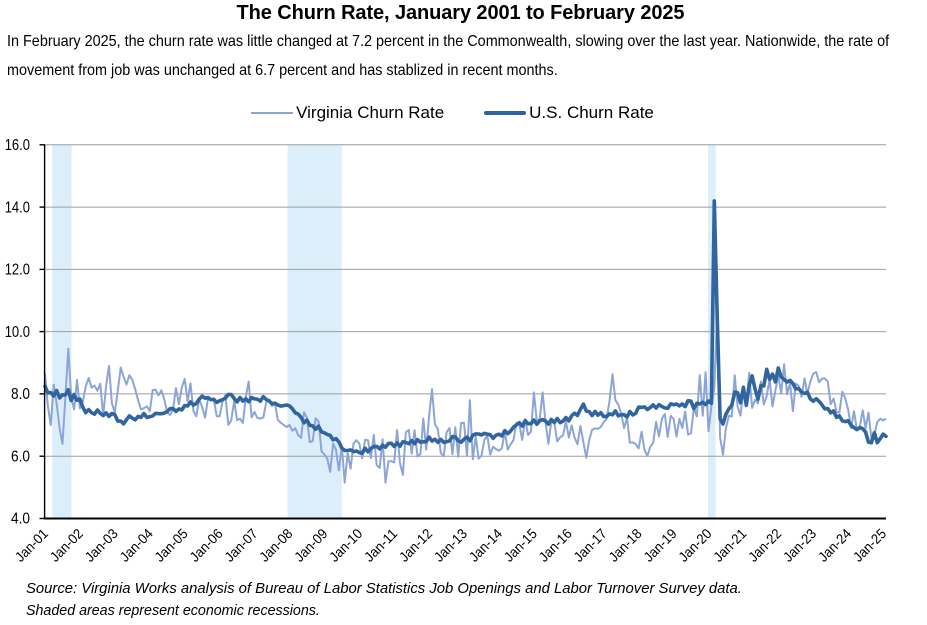 Image resolution: width=927 pixels, height=625 pixels. What do you see at coordinates (346, 545) in the screenshot?
I see `svg-text: Jan-10` at bounding box center [346, 545].